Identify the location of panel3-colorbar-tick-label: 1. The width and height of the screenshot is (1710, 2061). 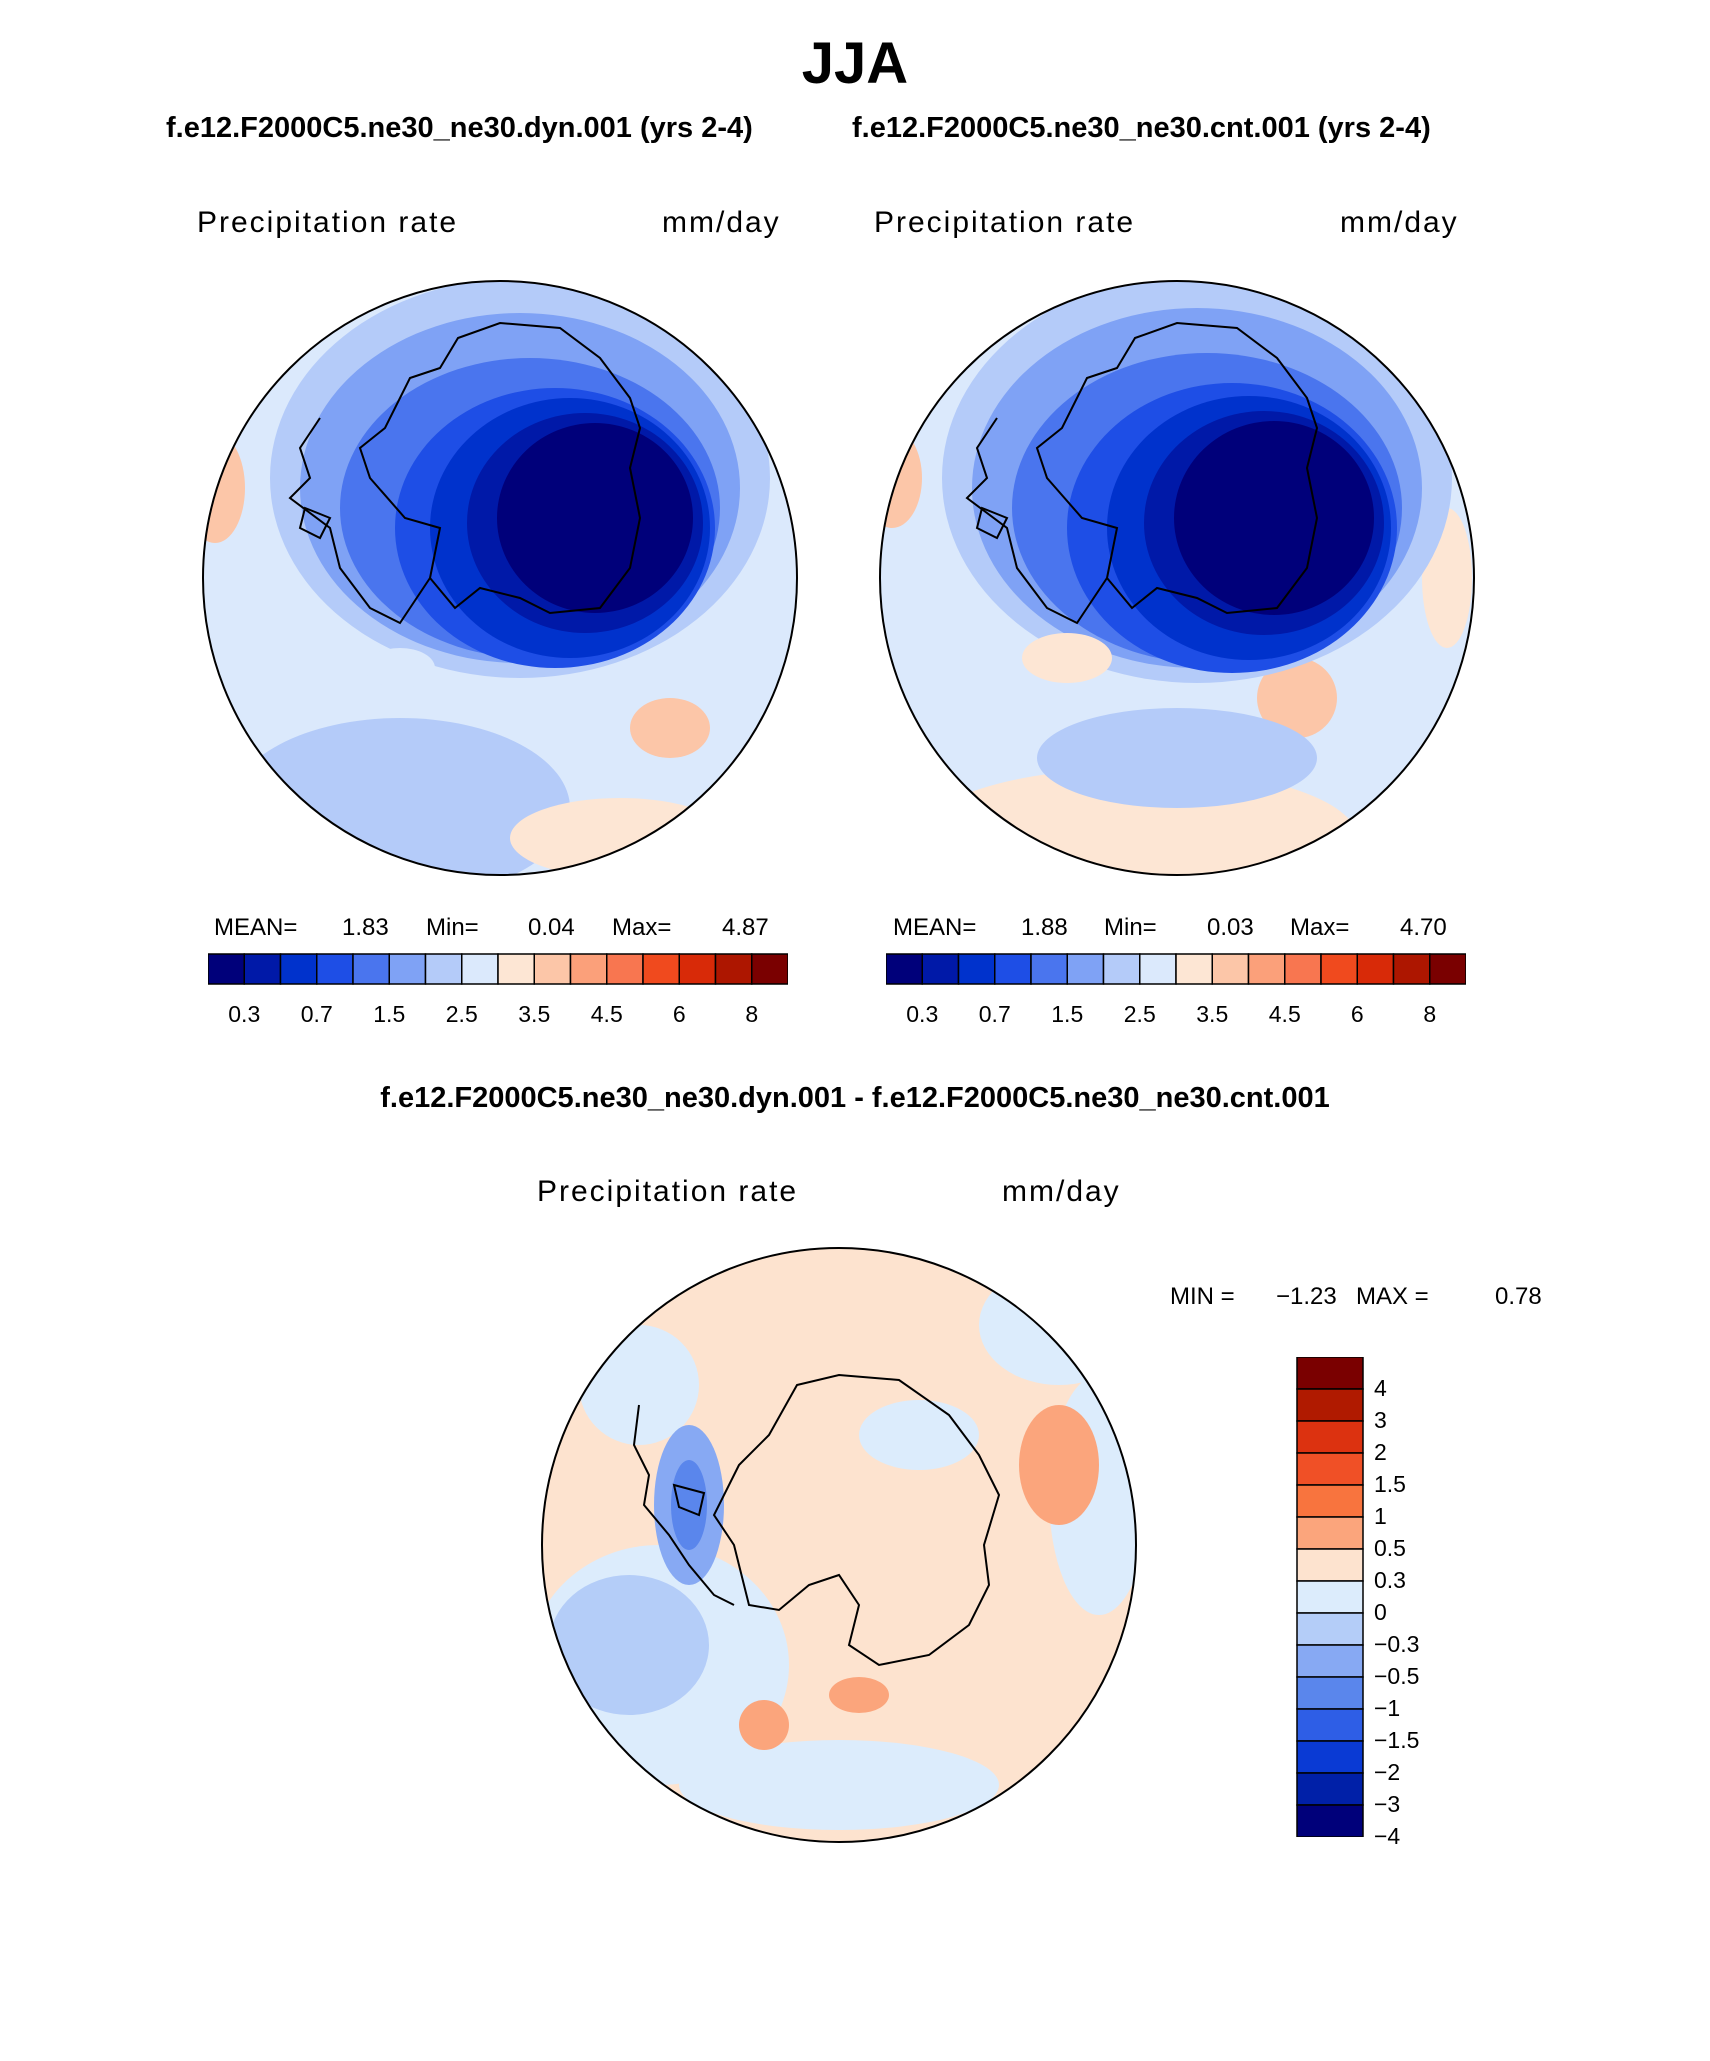
(1380, 1516).